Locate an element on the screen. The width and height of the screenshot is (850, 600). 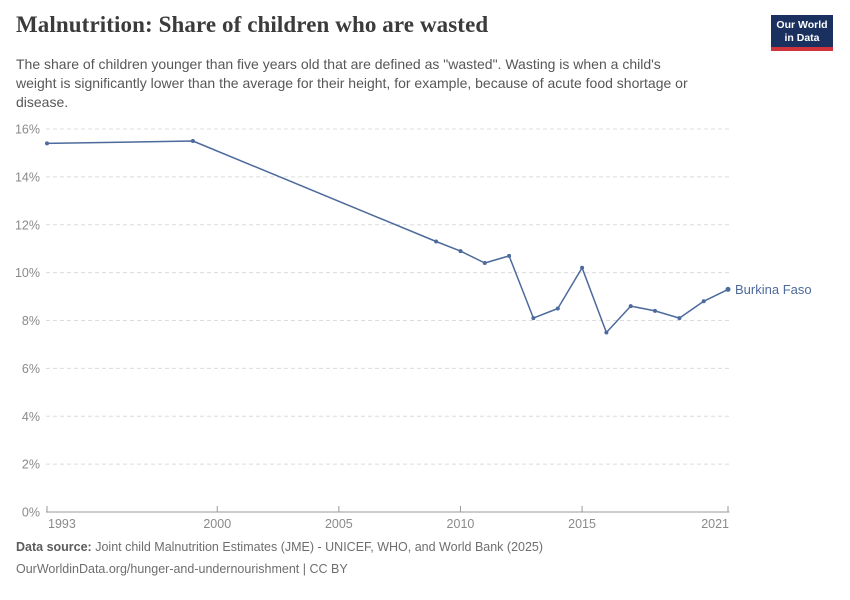
x-axis-tick-label: 2000 is located at coordinates (217, 524).